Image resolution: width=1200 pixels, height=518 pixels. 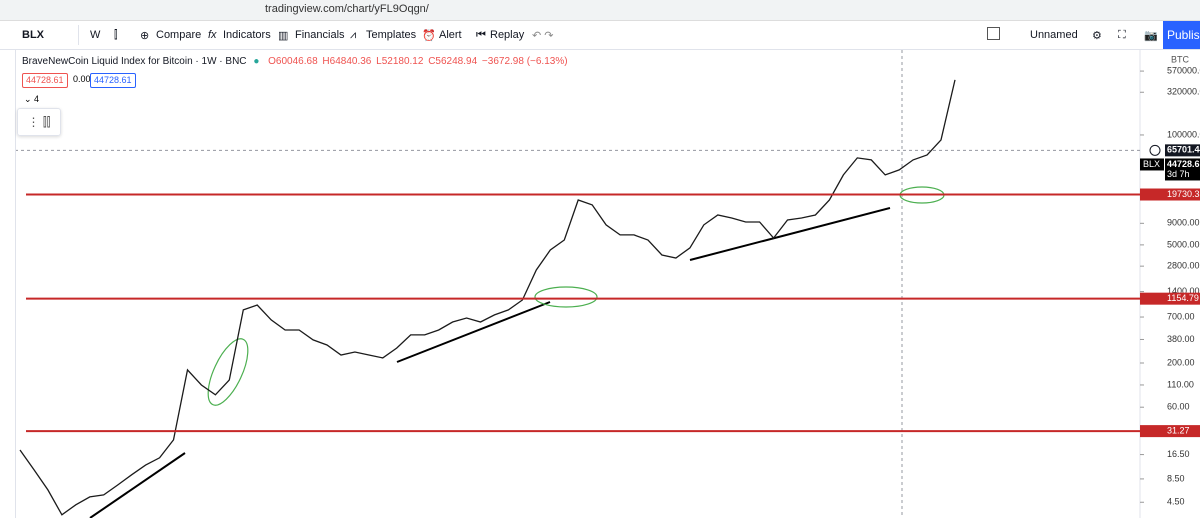 What do you see at coordinates (1183, 291) in the screenshot?
I see `y-tick-label: 1400.00` at bounding box center [1183, 291].